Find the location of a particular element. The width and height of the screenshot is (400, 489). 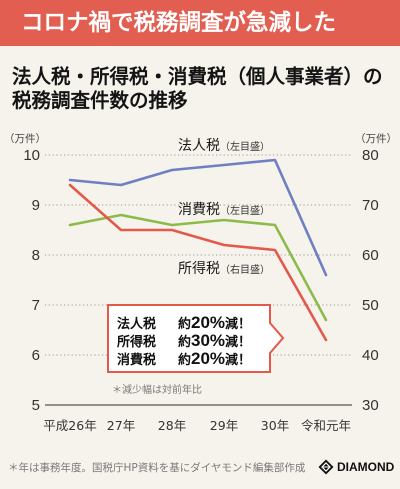

series-label: 所得税（右目盛） is located at coordinates (224, 268).